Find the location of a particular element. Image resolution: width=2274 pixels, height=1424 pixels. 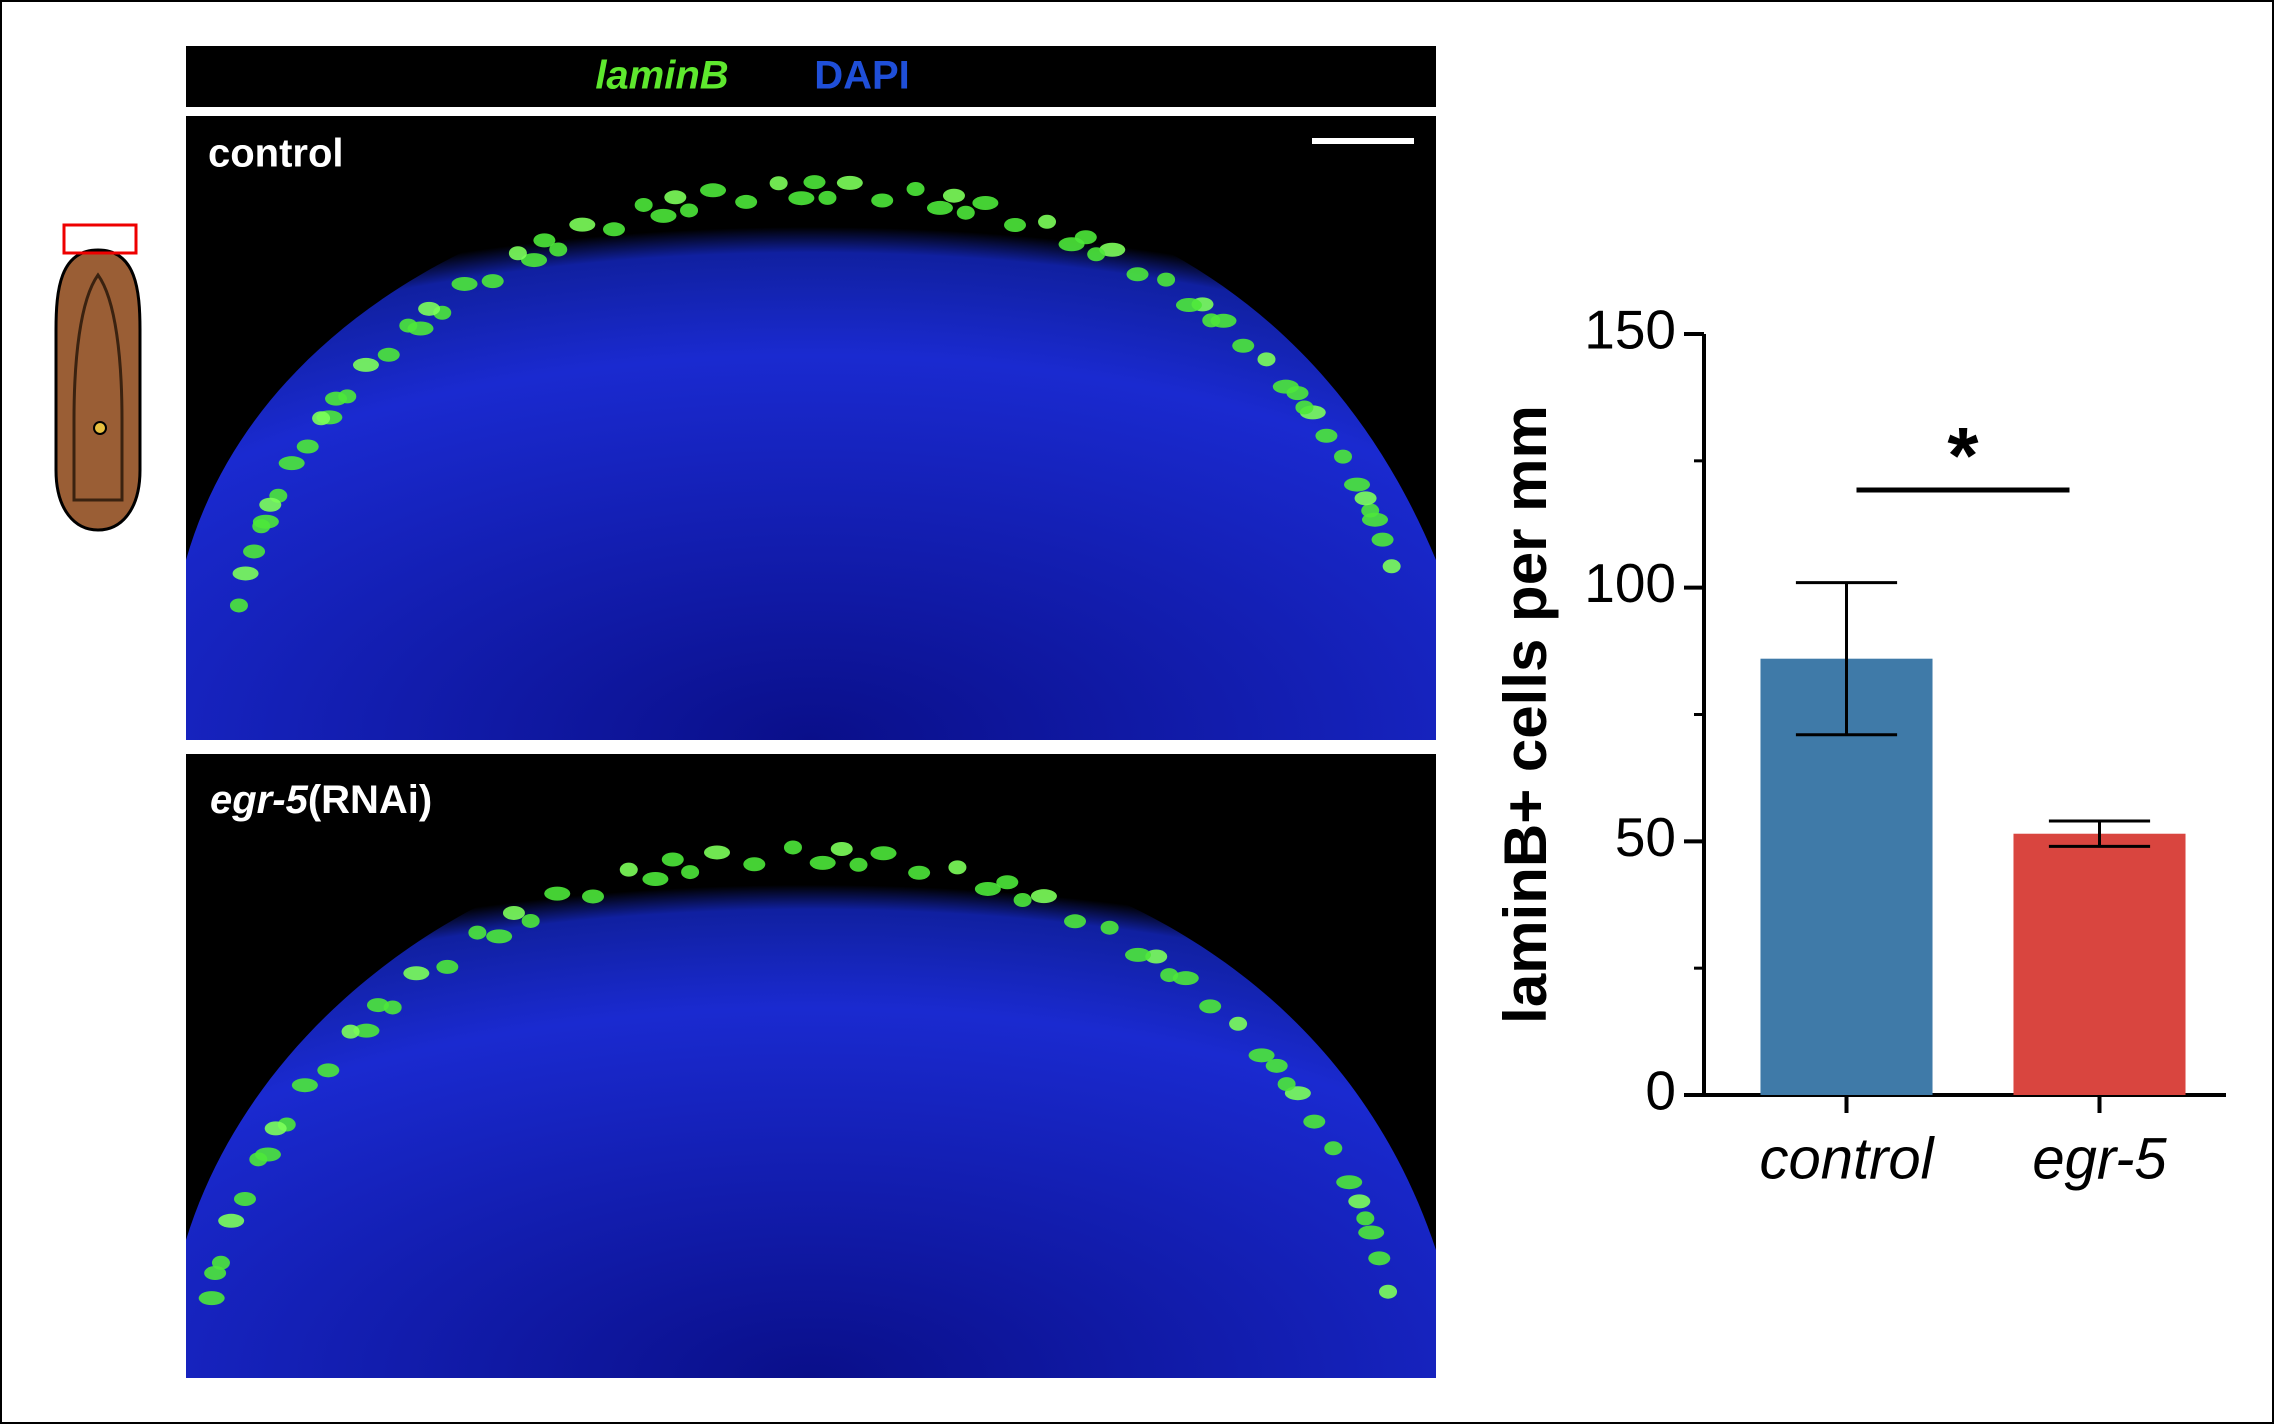

condition-label: control is located at coordinates (276, 154).